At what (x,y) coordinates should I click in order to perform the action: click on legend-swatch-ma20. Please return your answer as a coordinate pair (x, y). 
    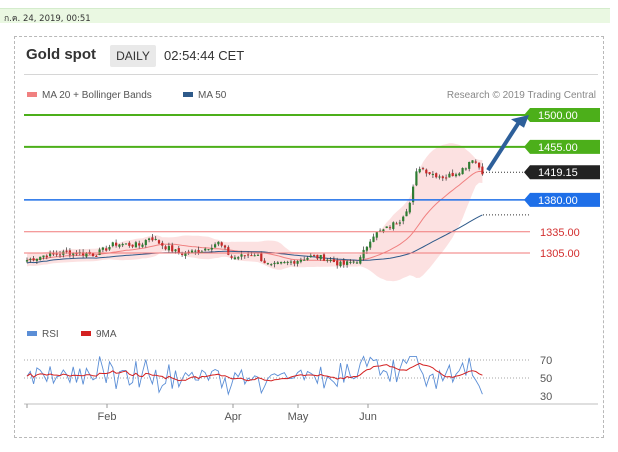
    Looking at the image, I should click on (32, 94).